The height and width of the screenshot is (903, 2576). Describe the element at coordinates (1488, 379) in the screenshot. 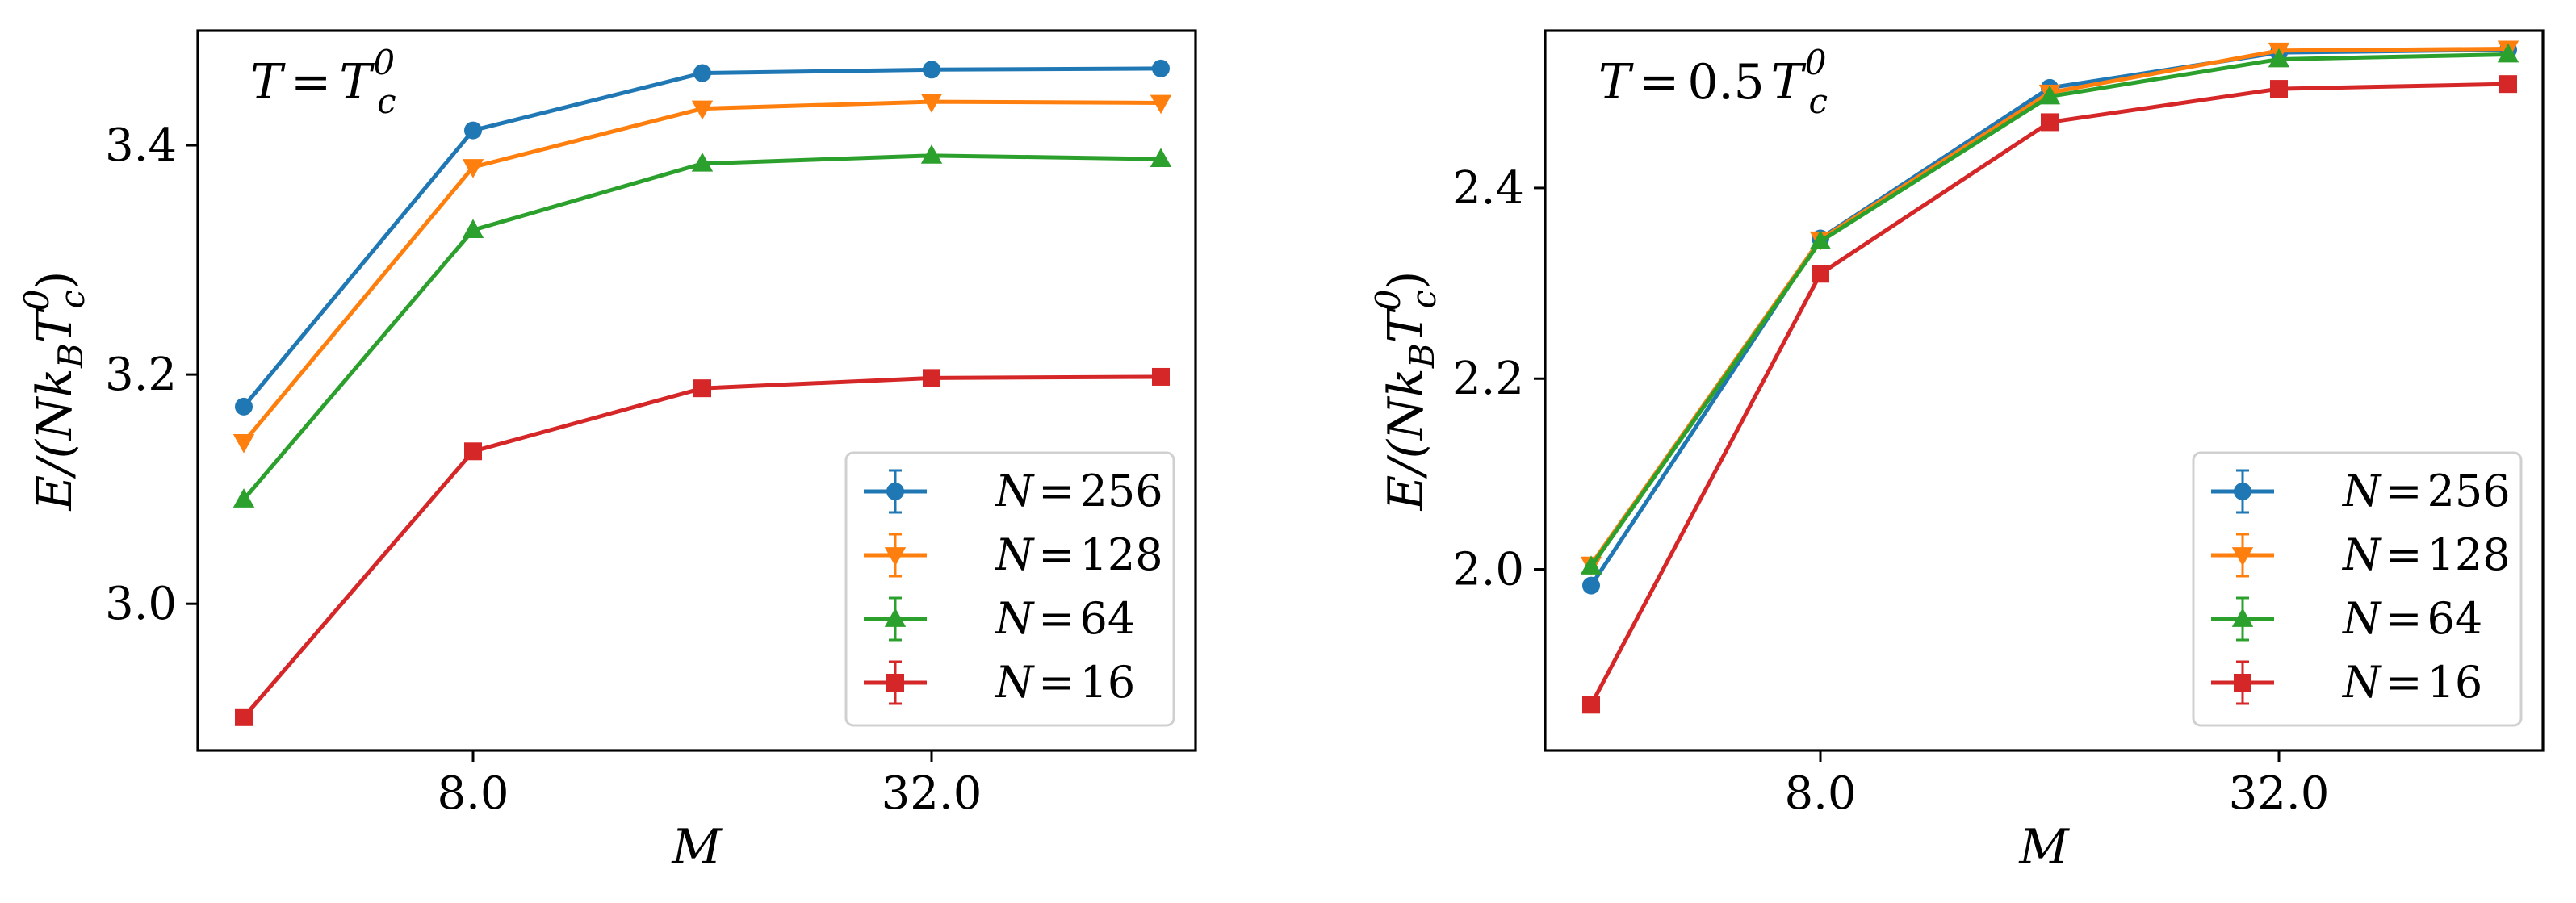

I see `y-tick-label: 2.2` at that location.